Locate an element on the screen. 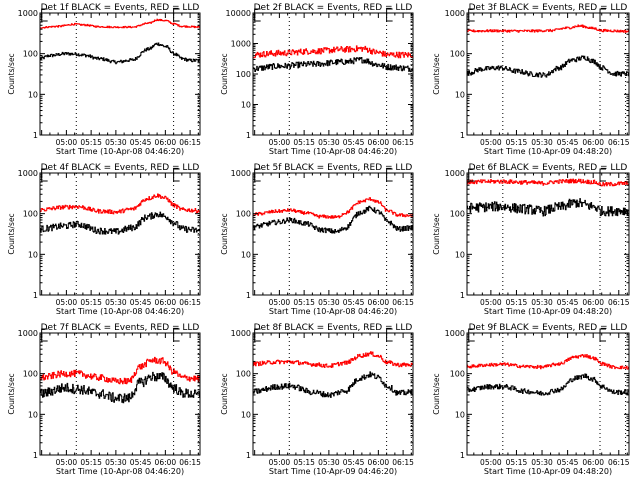  x-axis-label: Start Time (10-Apr-09 04:48:20) is located at coordinates (548, 151).